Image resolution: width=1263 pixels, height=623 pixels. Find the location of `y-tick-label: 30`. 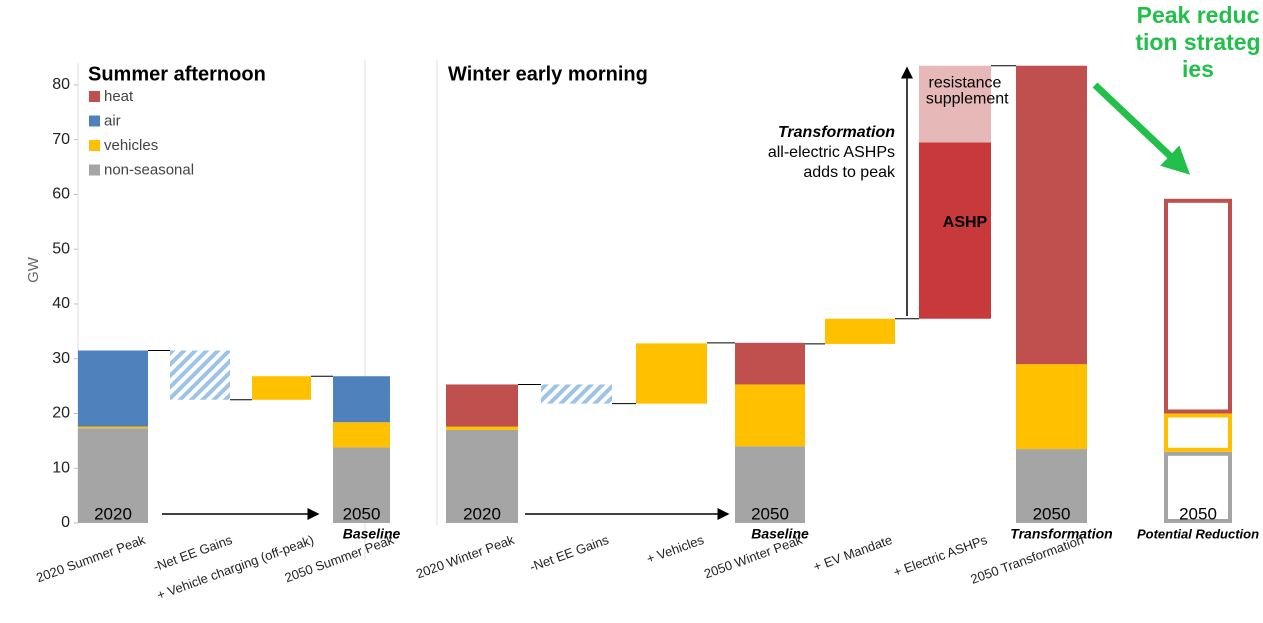

y-tick-label: 30 is located at coordinates (61, 358).